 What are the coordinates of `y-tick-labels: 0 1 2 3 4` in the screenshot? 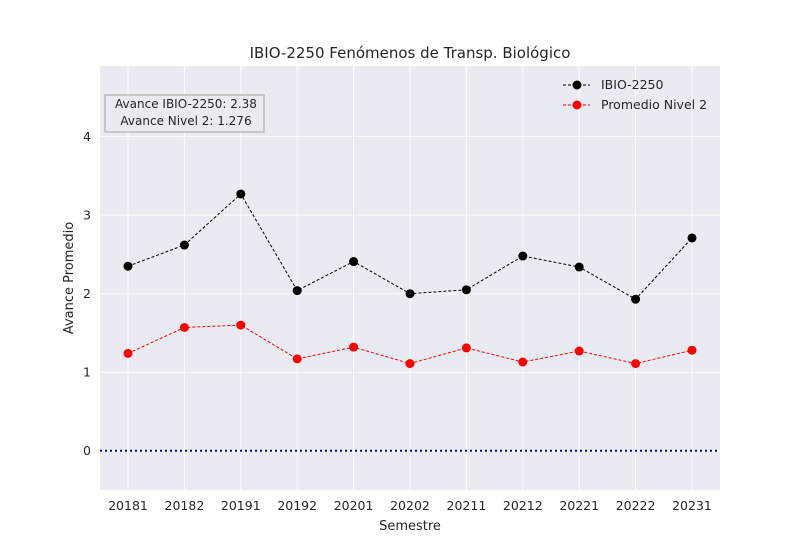 It's located at (87, 293).